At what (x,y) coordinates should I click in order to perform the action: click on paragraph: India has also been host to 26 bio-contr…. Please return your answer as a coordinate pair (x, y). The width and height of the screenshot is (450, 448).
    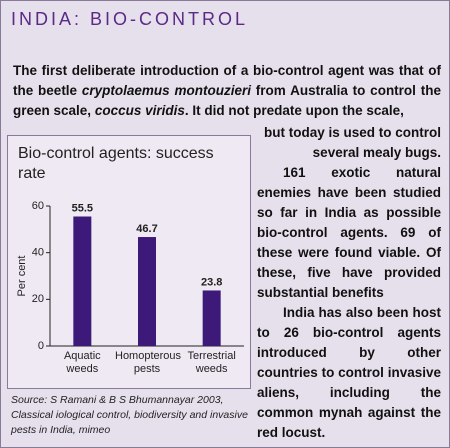
    Looking at the image, I should click on (349, 372).